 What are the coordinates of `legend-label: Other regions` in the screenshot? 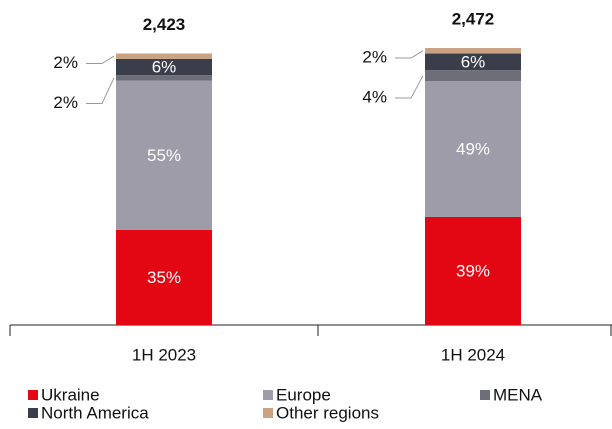 It's located at (327, 412).